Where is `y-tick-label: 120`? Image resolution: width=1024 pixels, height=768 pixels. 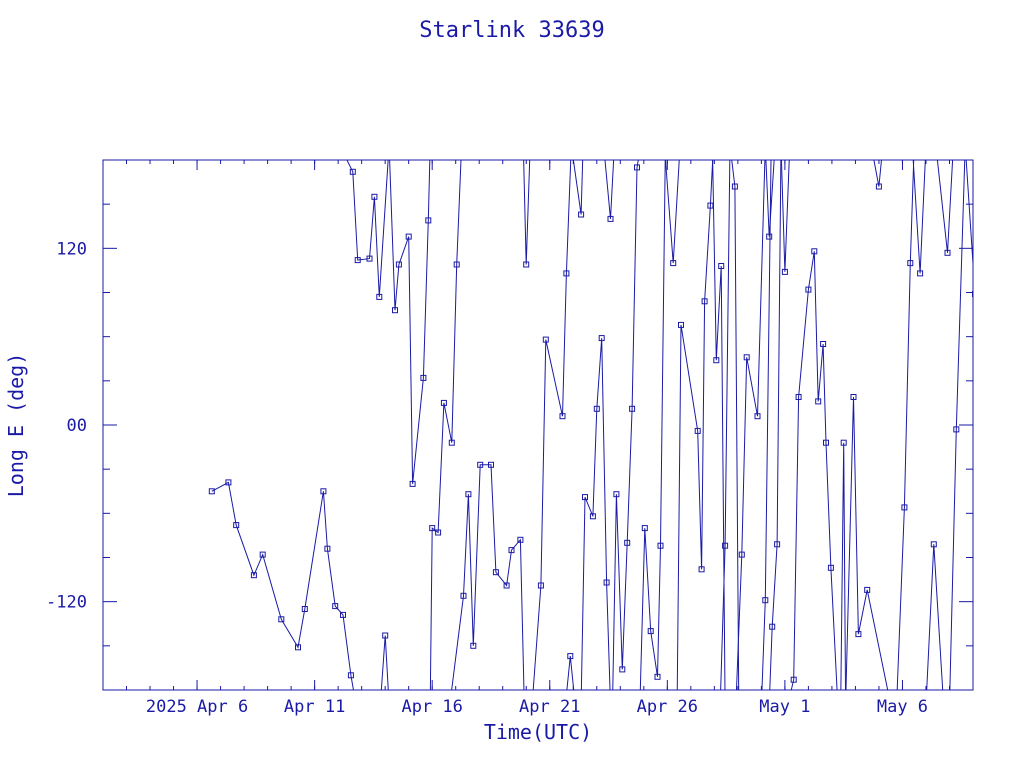 y-tick-label: 120 is located at coordinates (71, 249).